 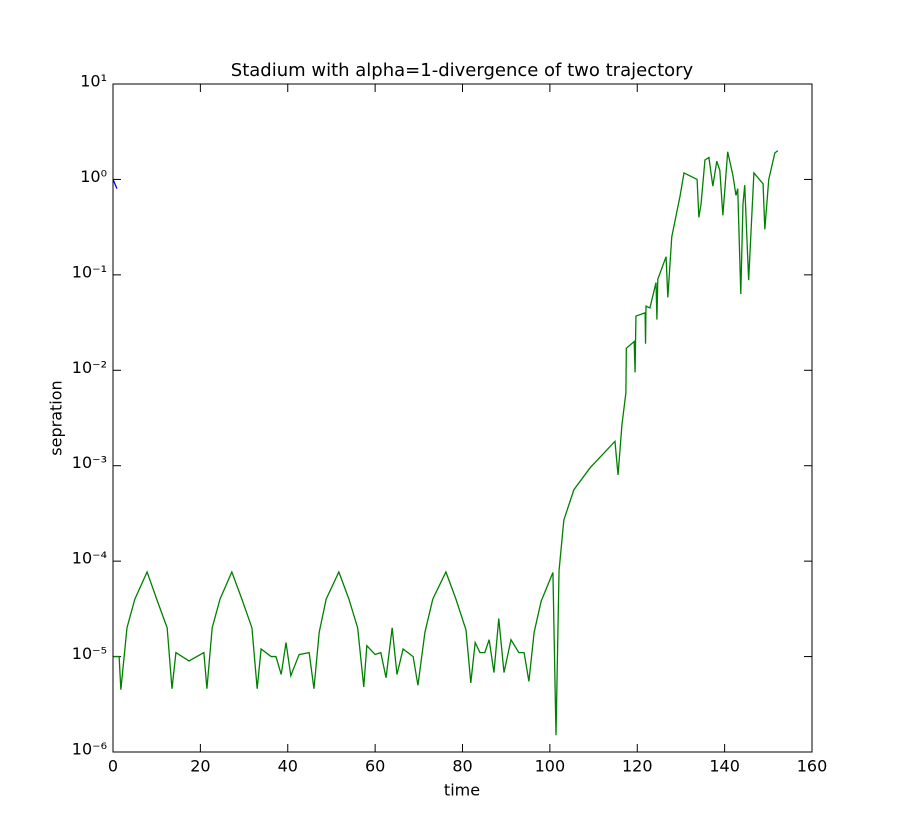 What do you see at coordinates (56, 417) in the screenshot?
I see `y-axis-label: sepration` at bounding box center [56, 417].